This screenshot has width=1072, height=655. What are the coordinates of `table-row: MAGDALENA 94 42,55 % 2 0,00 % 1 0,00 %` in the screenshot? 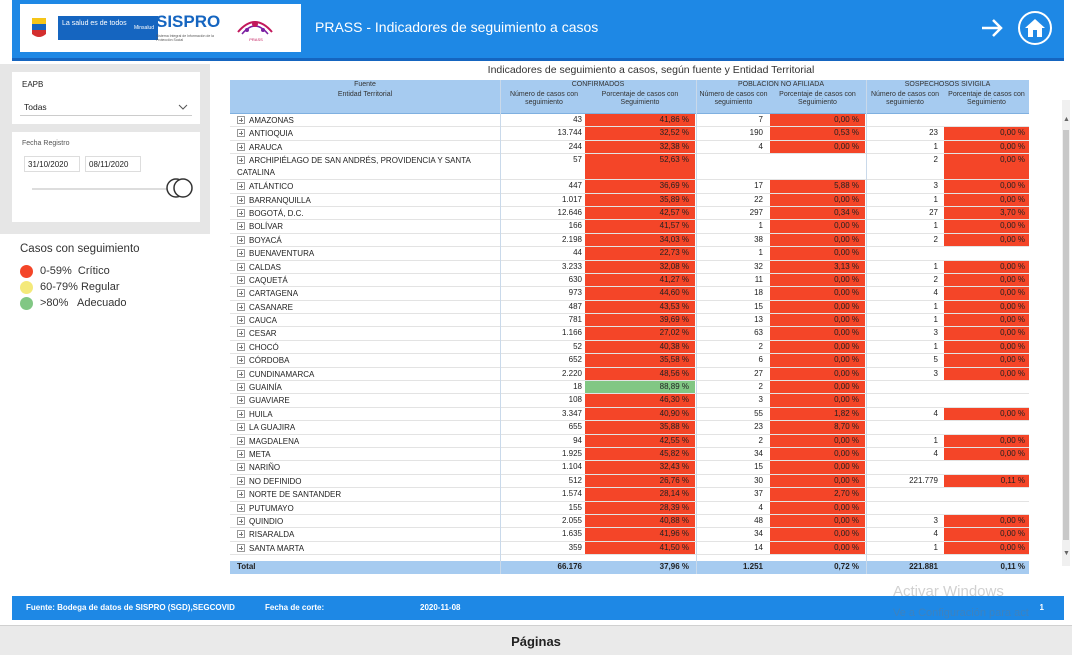 It's located at (629, 441).